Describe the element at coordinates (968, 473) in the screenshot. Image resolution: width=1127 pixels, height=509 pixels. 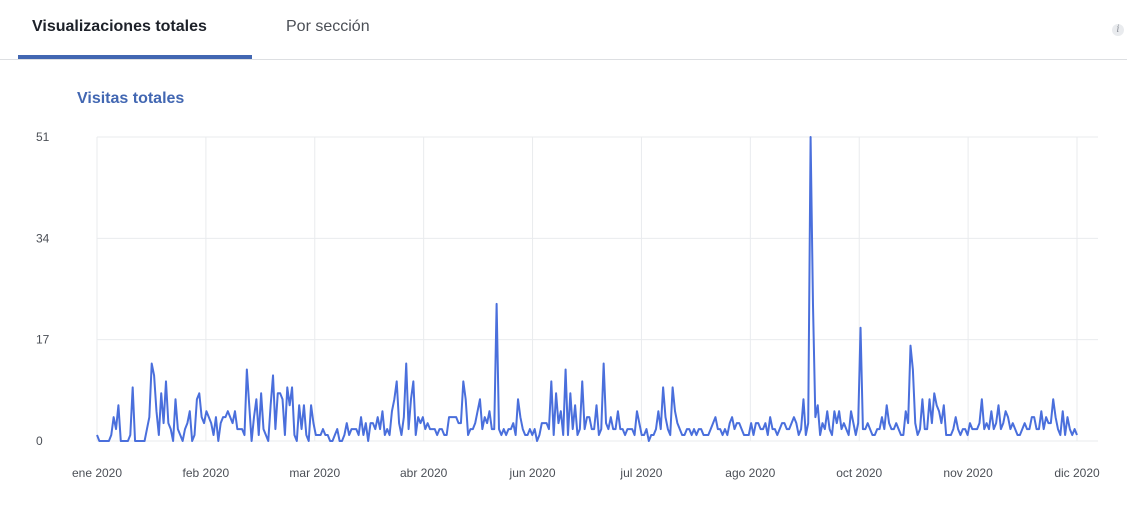
I see `x-tick-label: nov 2020` at that location.